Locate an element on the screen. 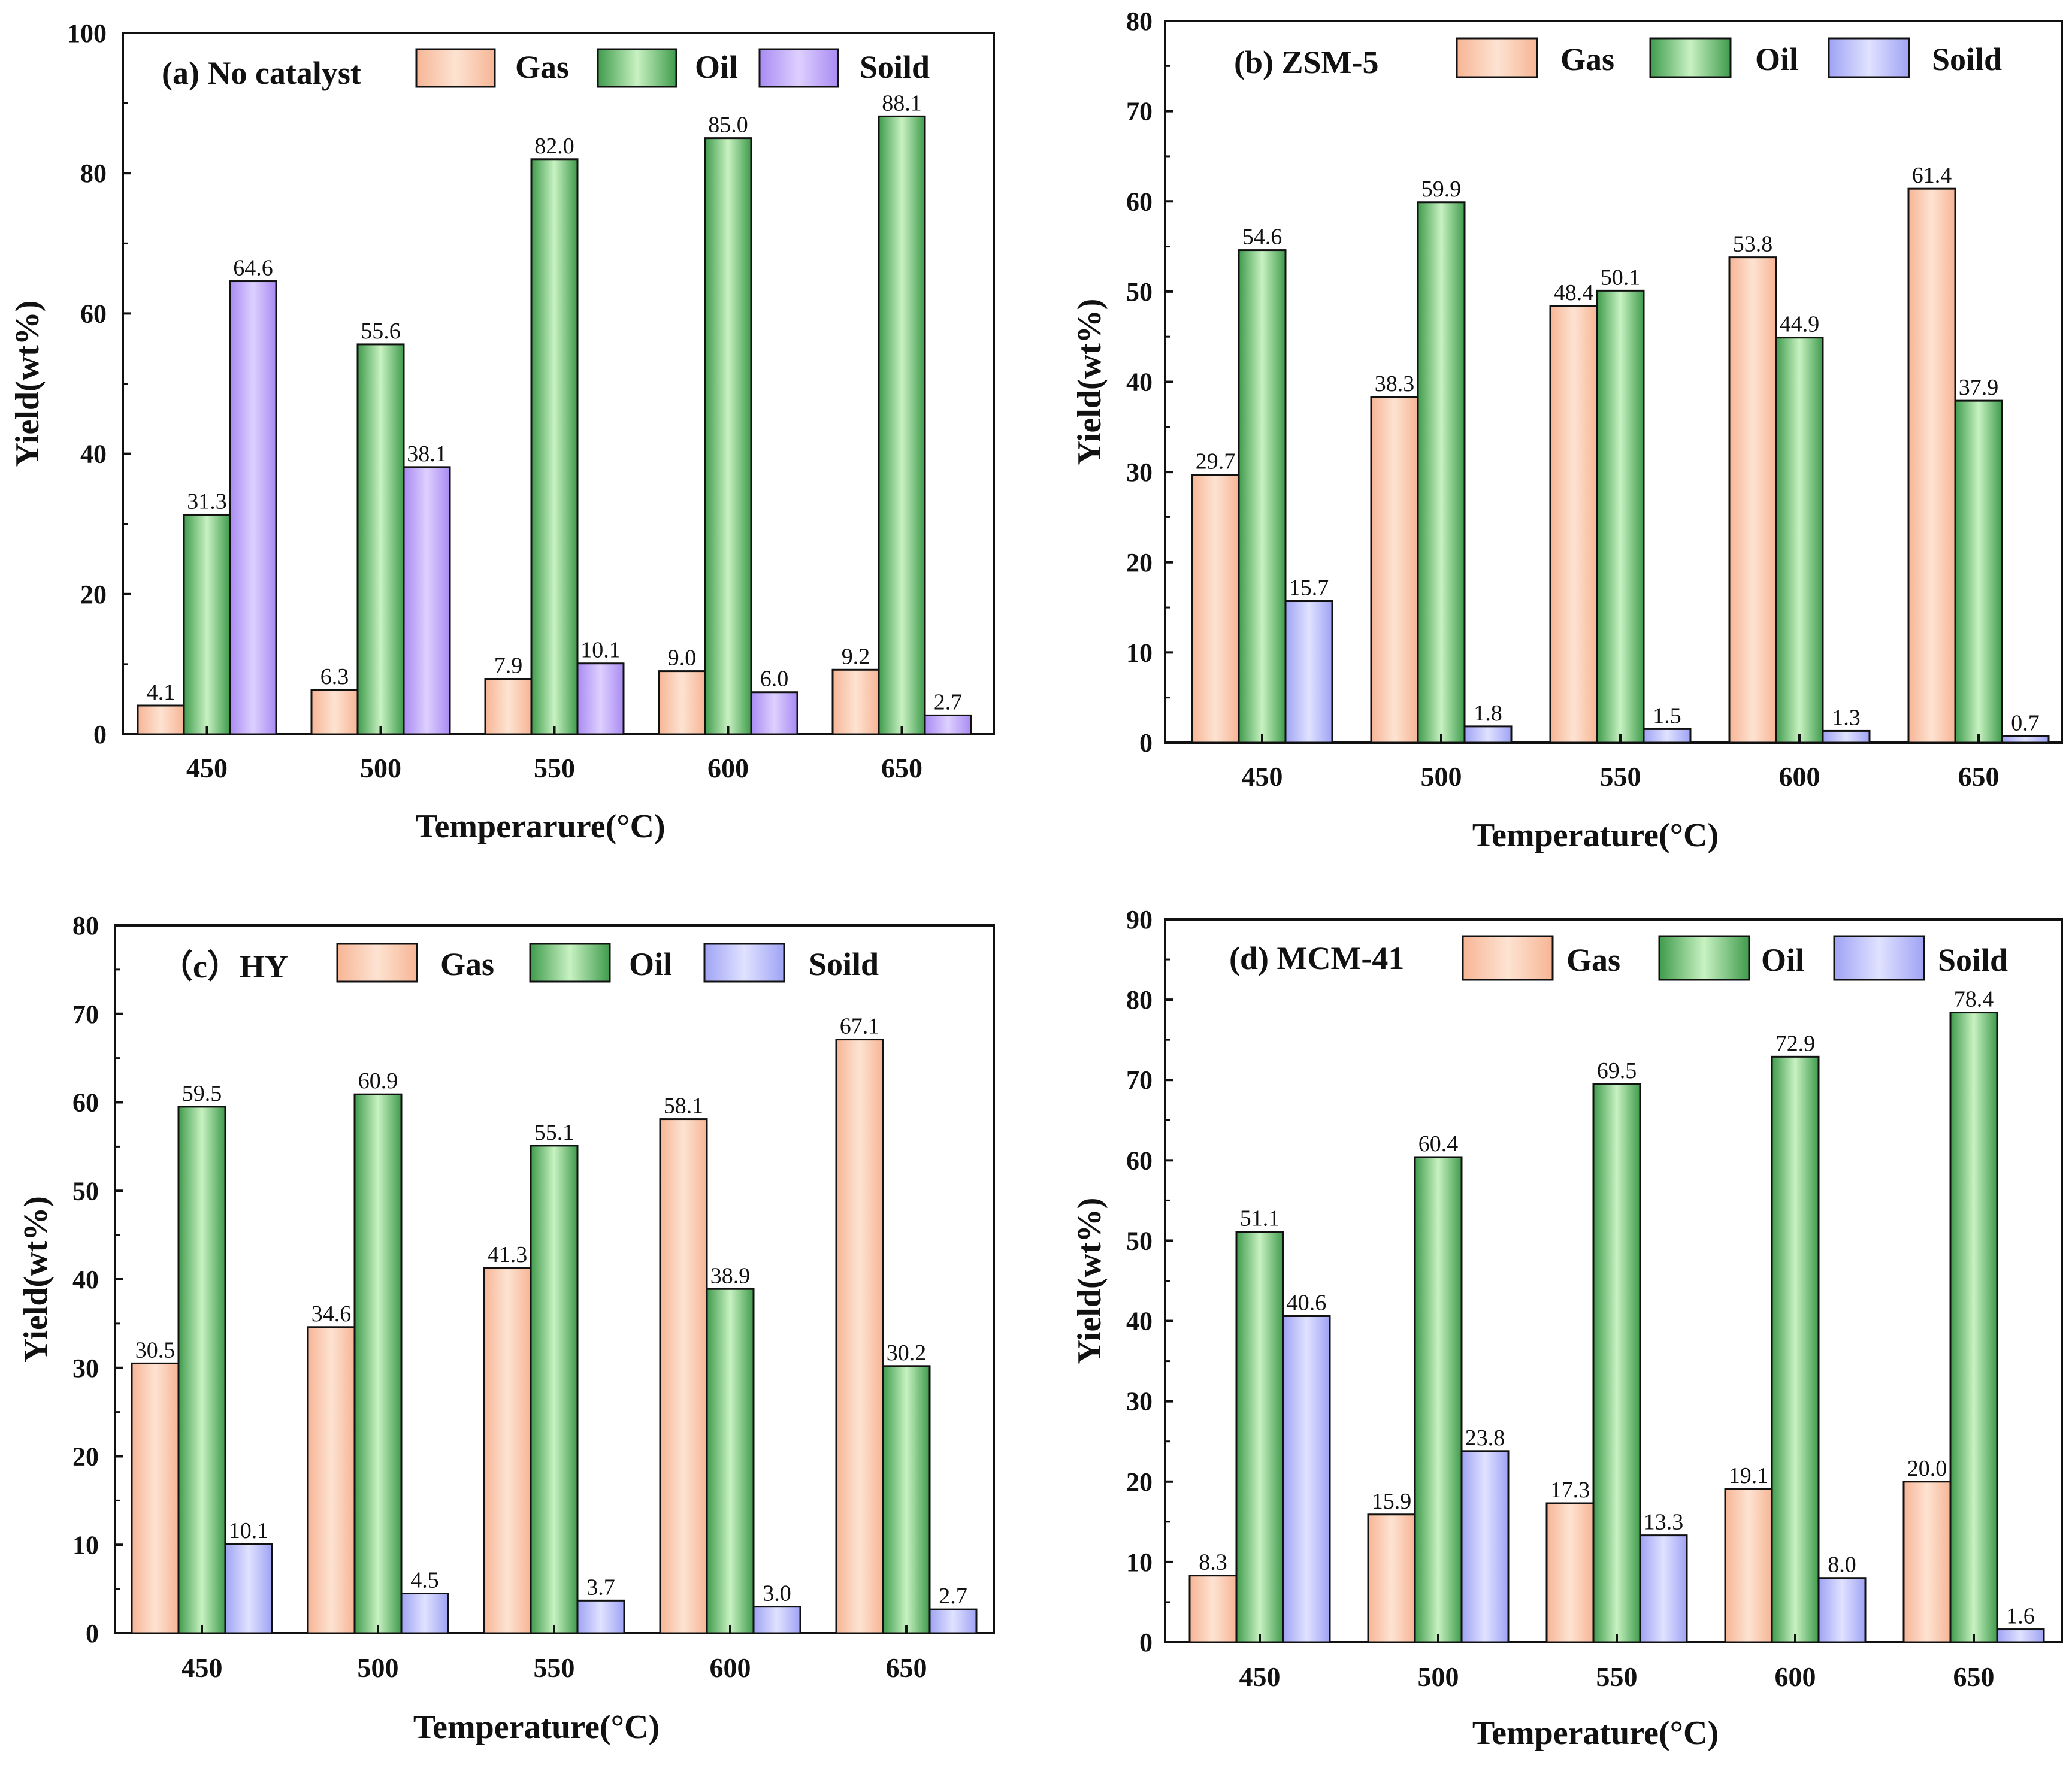 The height and width of the screenshot is (1771, 2072). data-label: 19.1 is located at coordinates (1749, 1475).